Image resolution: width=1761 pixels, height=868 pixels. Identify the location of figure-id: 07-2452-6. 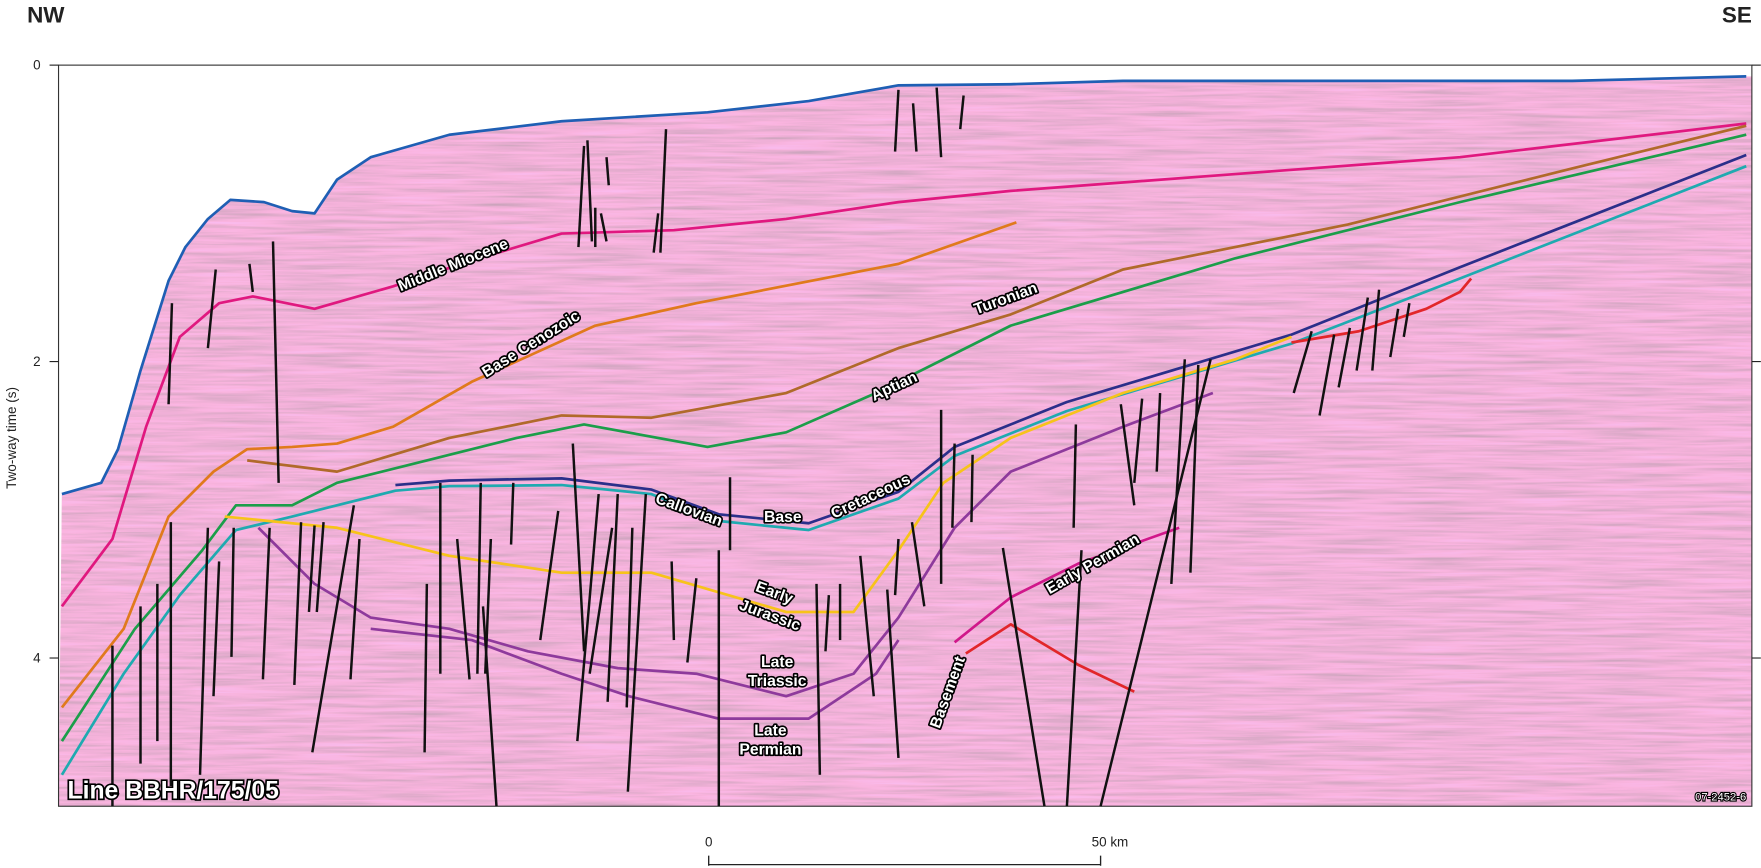
(1720, 798).